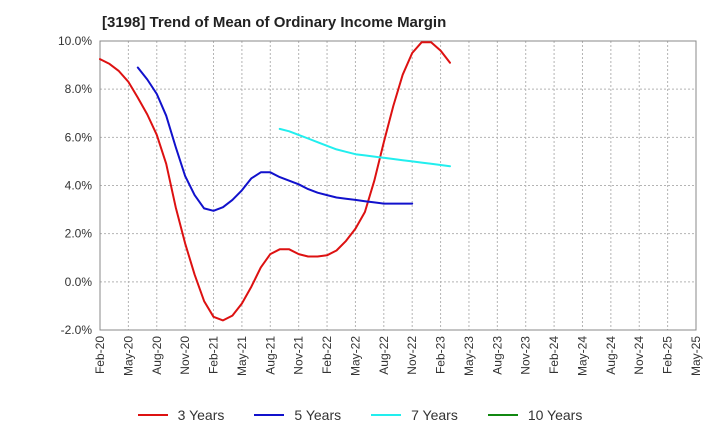 Image resolution: width=720 pixels, height=440 pixels. I want to click on x-tick-label: May-20, so click(128, 356).